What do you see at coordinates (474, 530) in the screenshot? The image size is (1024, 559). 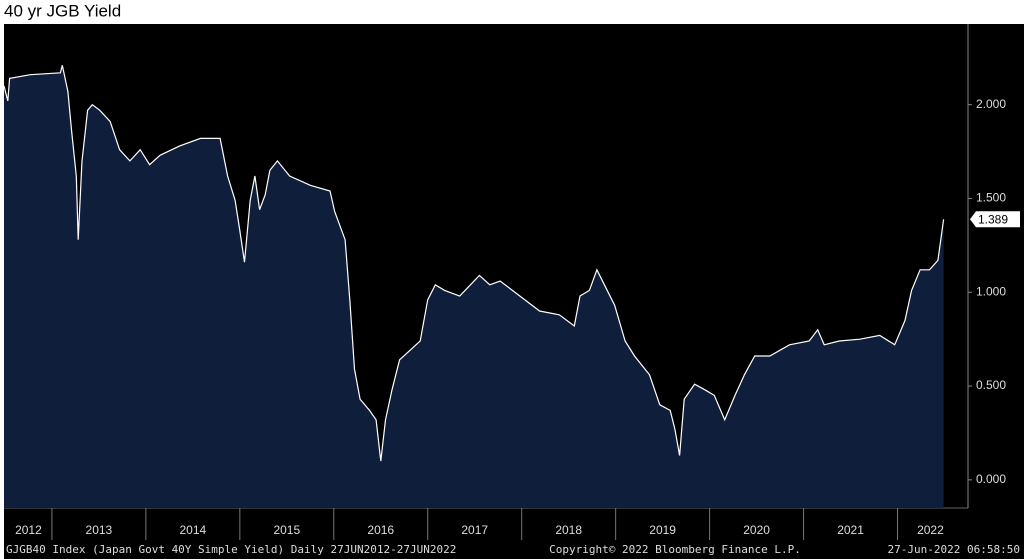 I see `x-tick-label: 2017` at bounding box center [474, 530].